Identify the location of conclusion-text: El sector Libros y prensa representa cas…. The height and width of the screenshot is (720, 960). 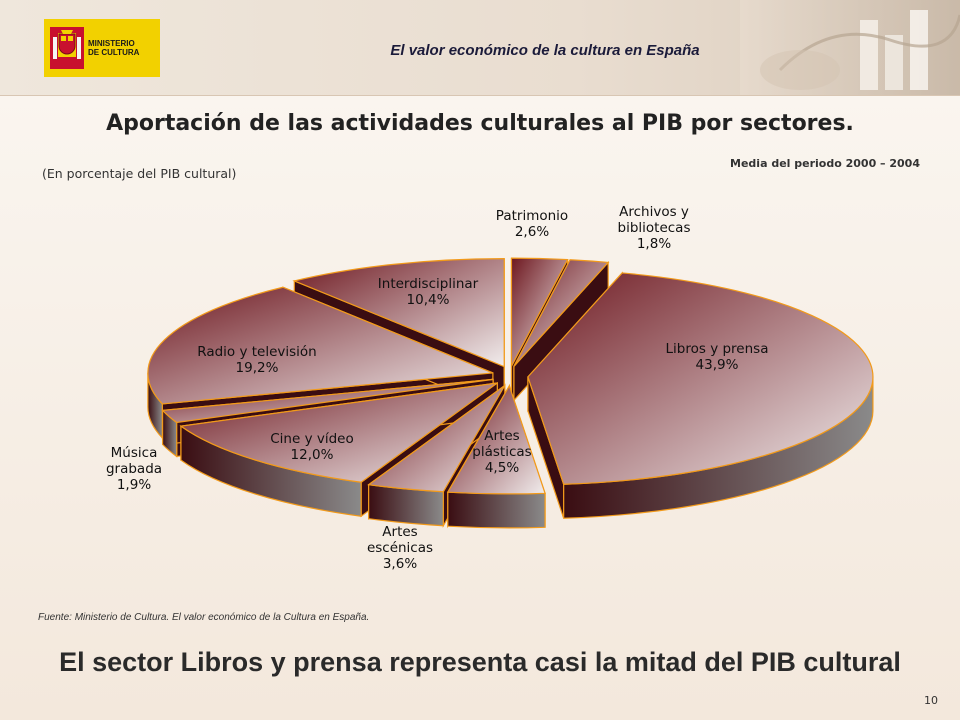
(480, 662).